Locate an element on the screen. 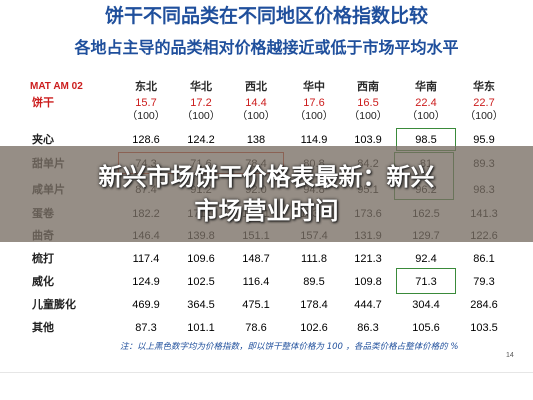 Image resolution: width=533 pixels, height=400 pixels. table-row-base: （100） （100） （100） （100） （100） （100） （100） is located at coordinates (266, 119).